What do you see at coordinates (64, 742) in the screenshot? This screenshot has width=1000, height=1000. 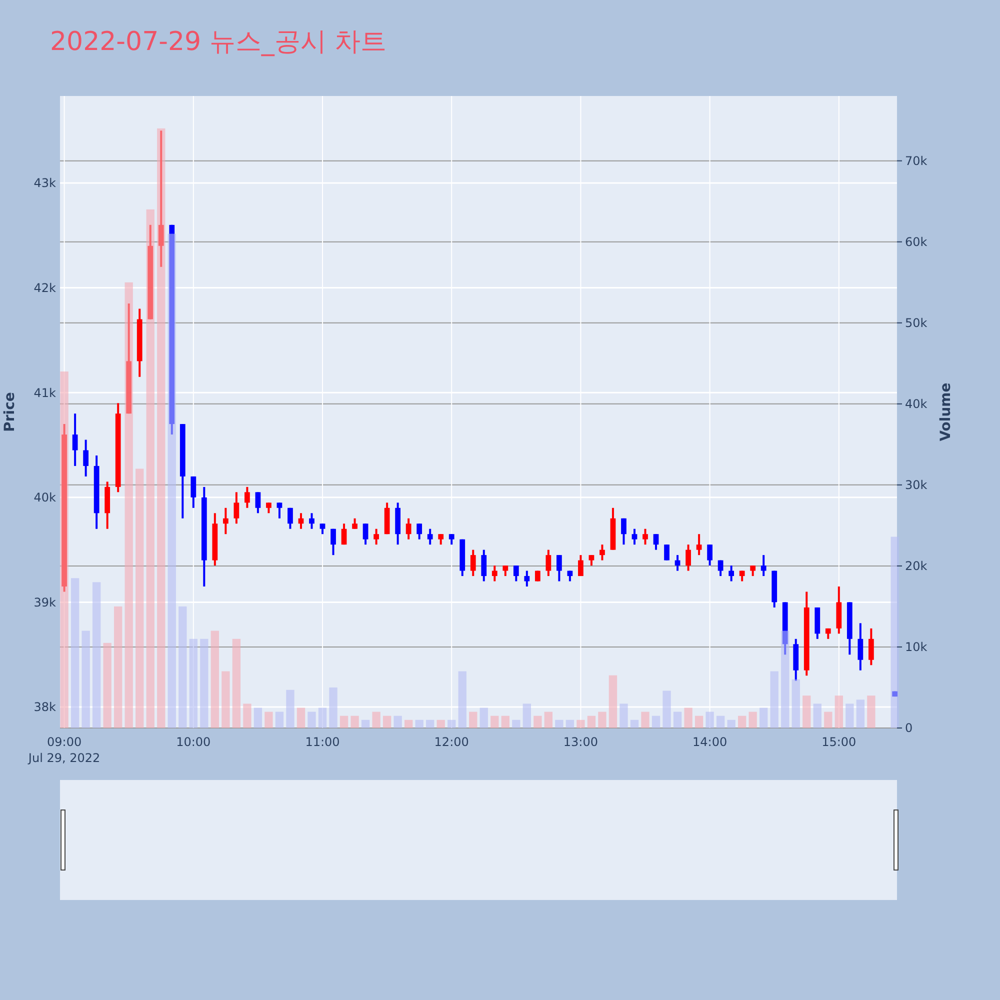 I see `x-tick-label: 09:00` at bounding box center [64, 742].